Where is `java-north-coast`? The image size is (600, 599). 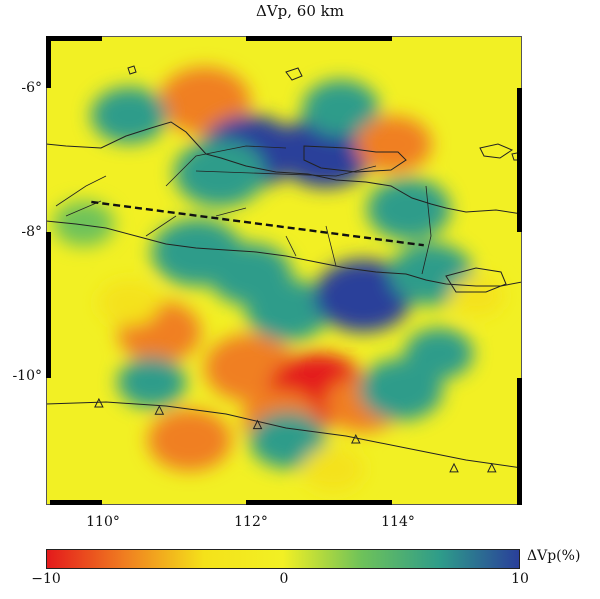
java-north-coast is located at coordinates (284, 168).